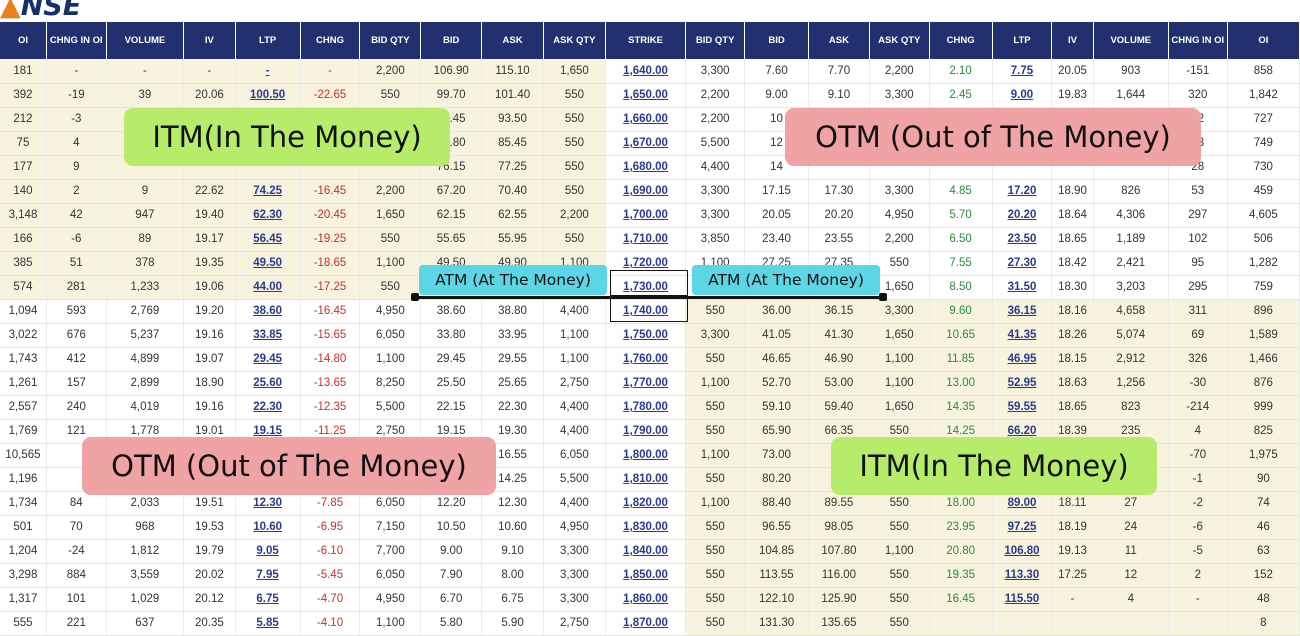 The image size is (1300, 636). I want to click on strike-price-link: 1,640.00, so click(646, 71).